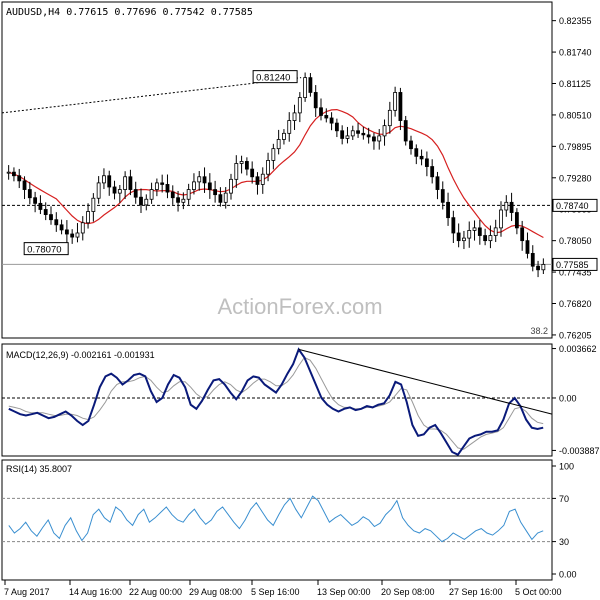  I want to click on x-tick-label: 22 Aug 00:00, so click(155, 592).